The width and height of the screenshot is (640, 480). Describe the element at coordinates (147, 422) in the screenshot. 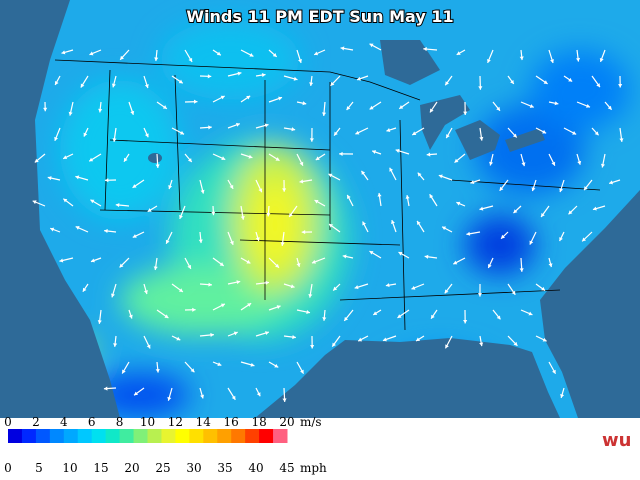

I see `ms-label: 10` at that location.